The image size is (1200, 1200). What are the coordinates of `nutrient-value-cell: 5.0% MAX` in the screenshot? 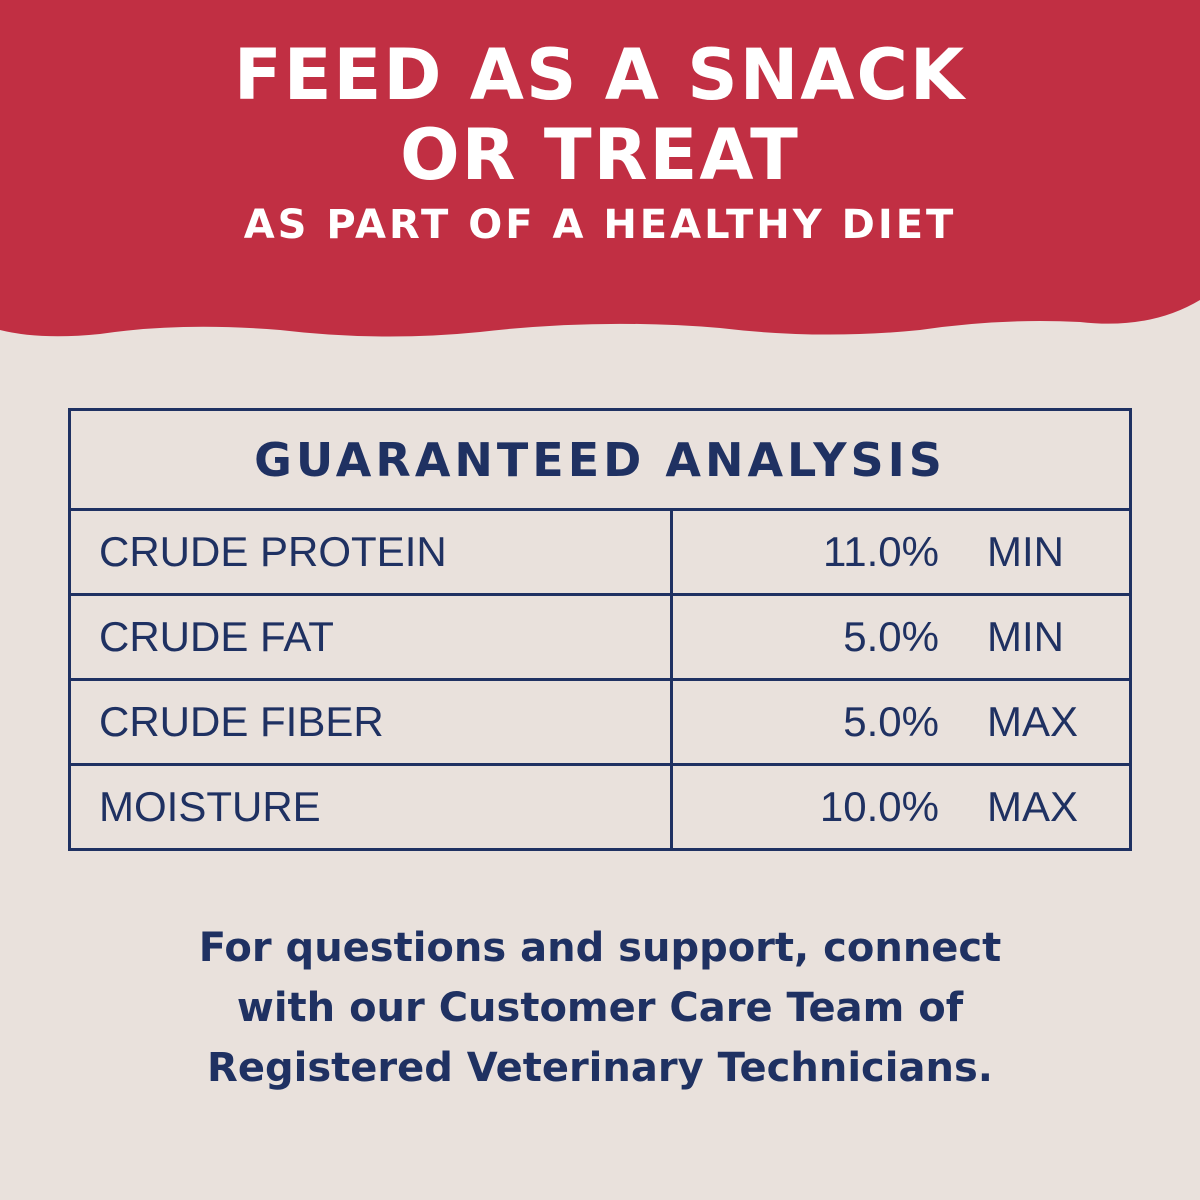 It's located at (901, 722).